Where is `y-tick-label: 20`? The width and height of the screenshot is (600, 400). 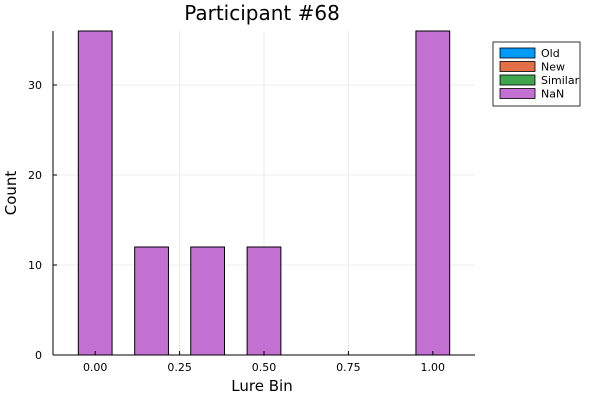
y-tick-label: 20 is located at coordinates (35, 175).